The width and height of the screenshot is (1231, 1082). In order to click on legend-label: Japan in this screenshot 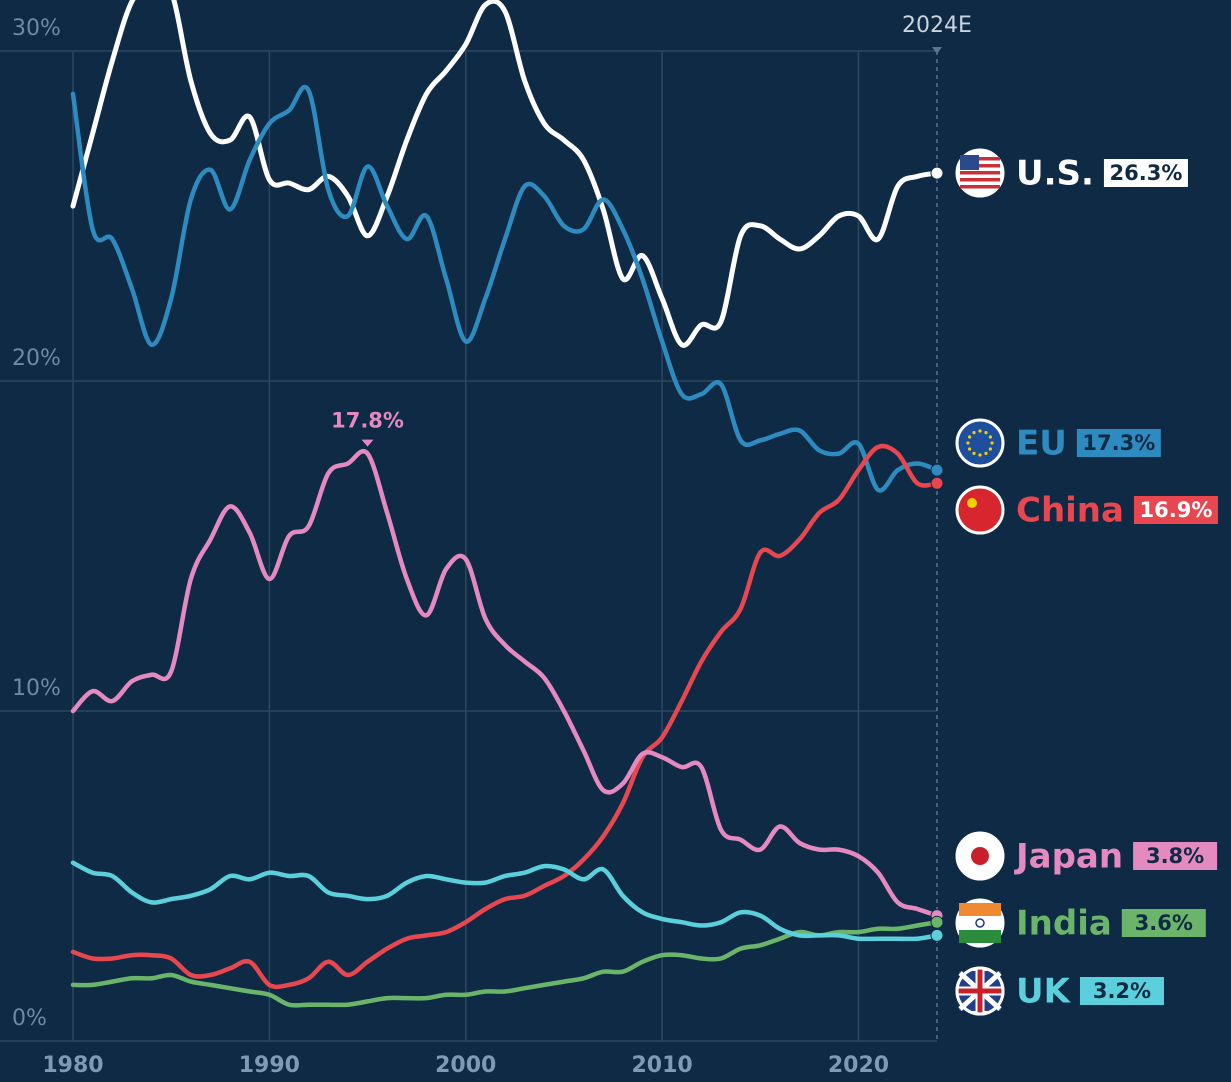, I will do `click(1068, 857)`.